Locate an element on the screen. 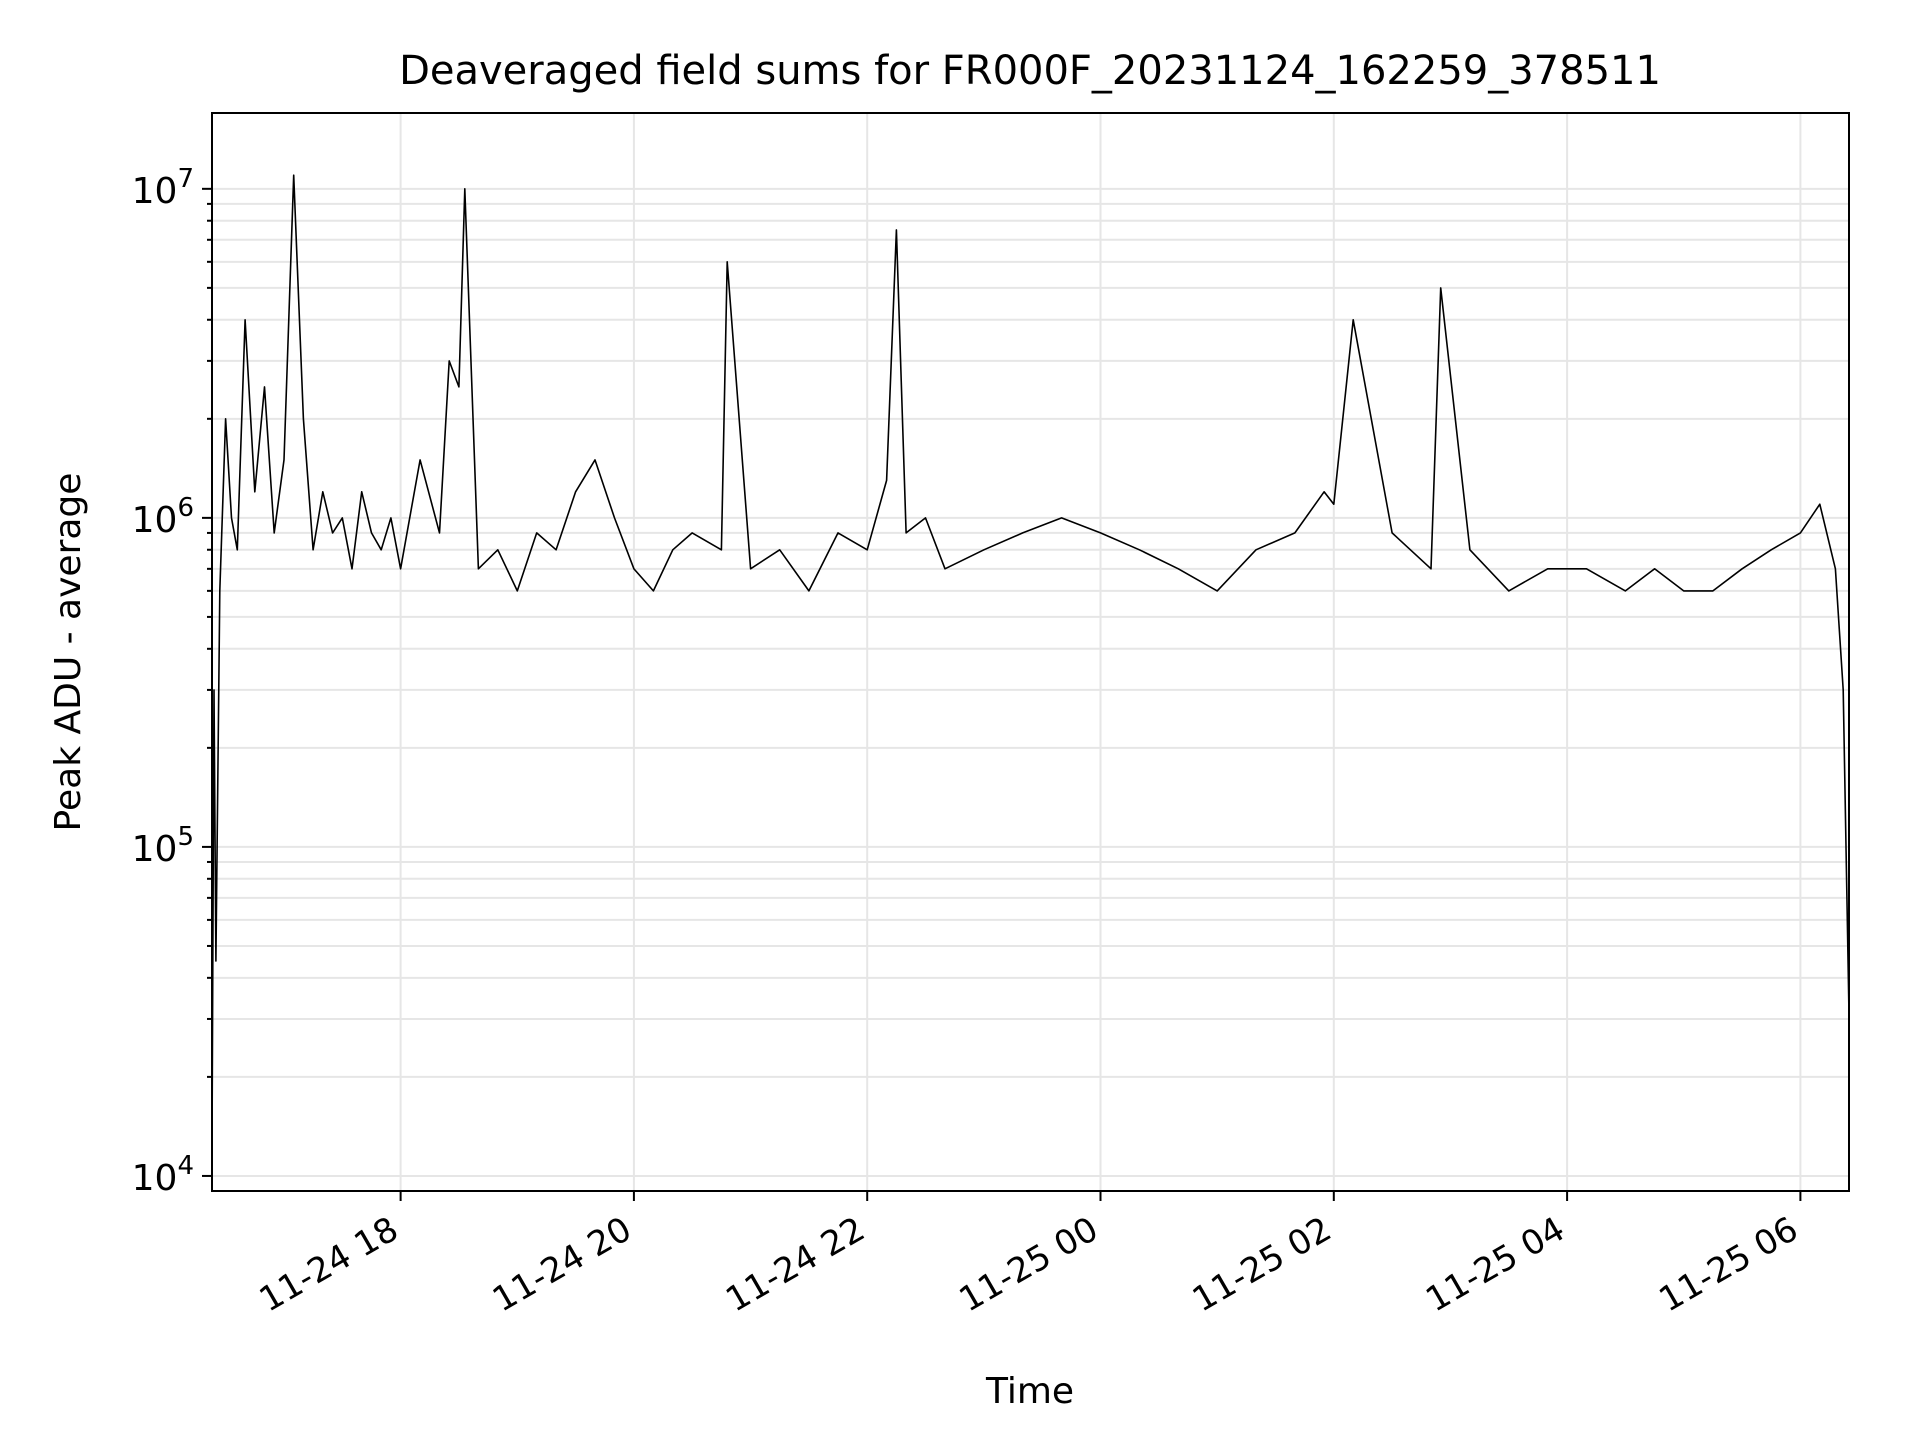 The image size is (1920, 1445). x-tick-label: 11-25 00 is located at coordinates (1029, 1264).